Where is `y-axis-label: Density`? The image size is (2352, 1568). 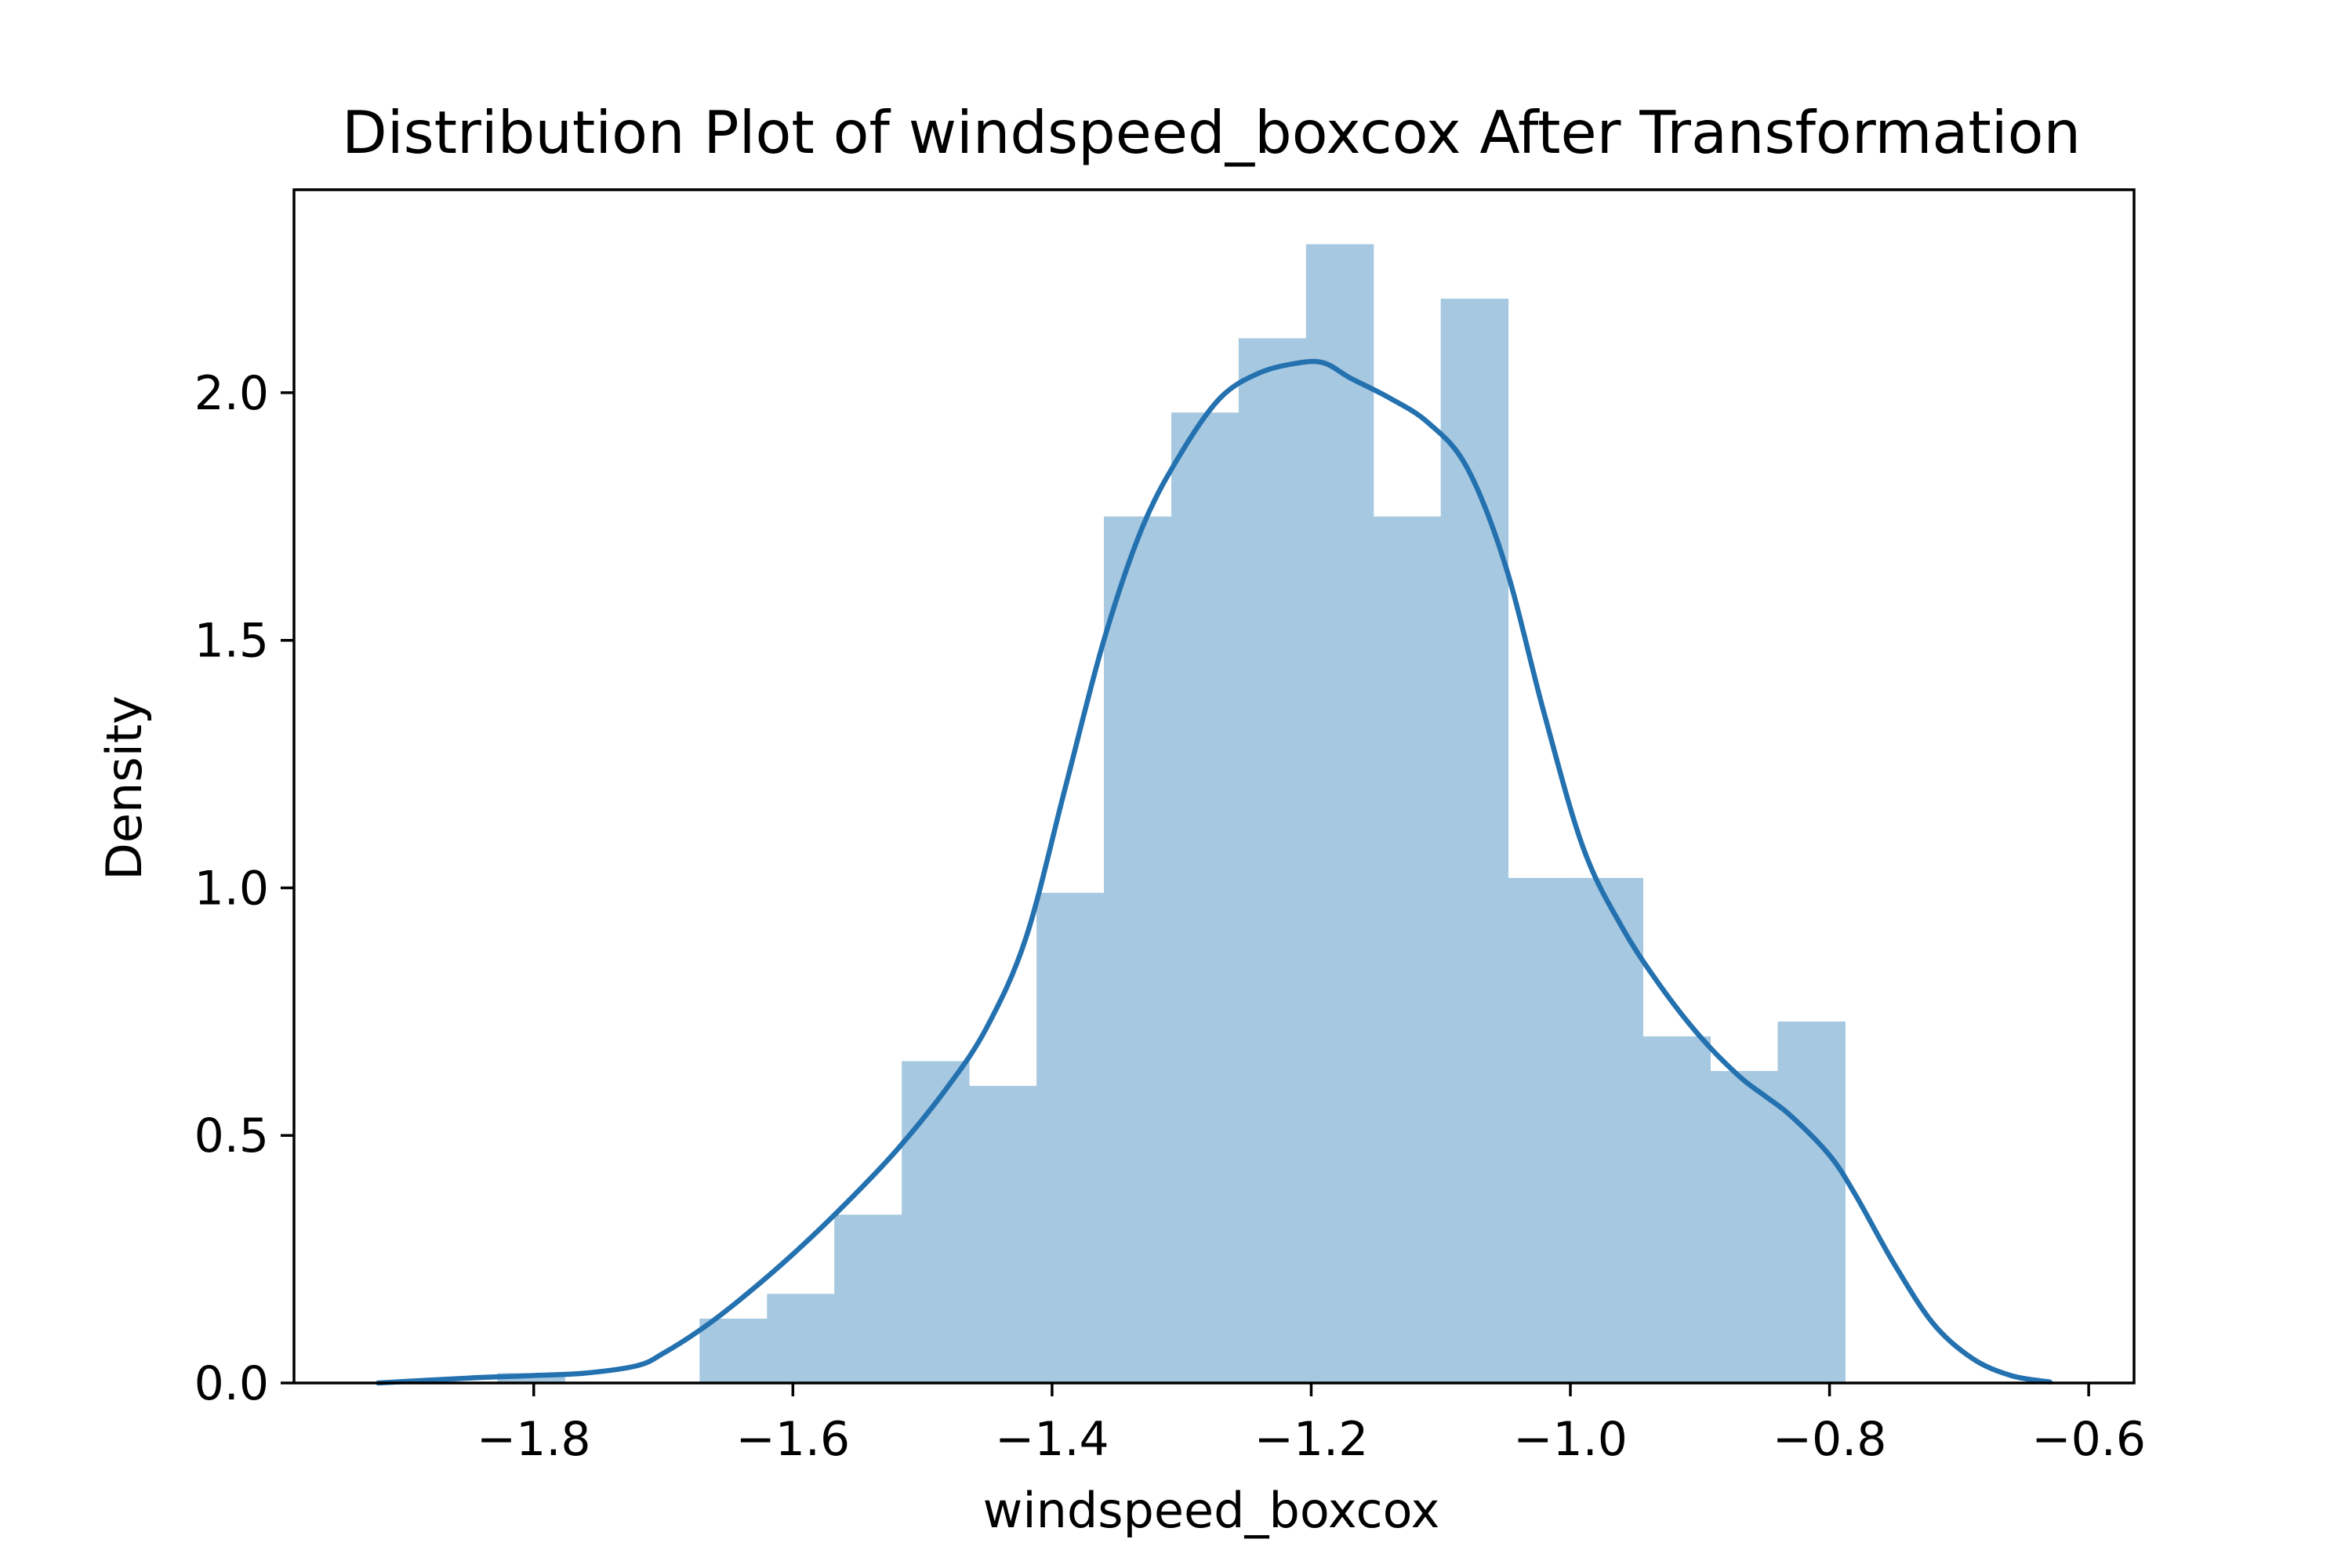
y-axis-label: Density is located at coordinates (124, 787).